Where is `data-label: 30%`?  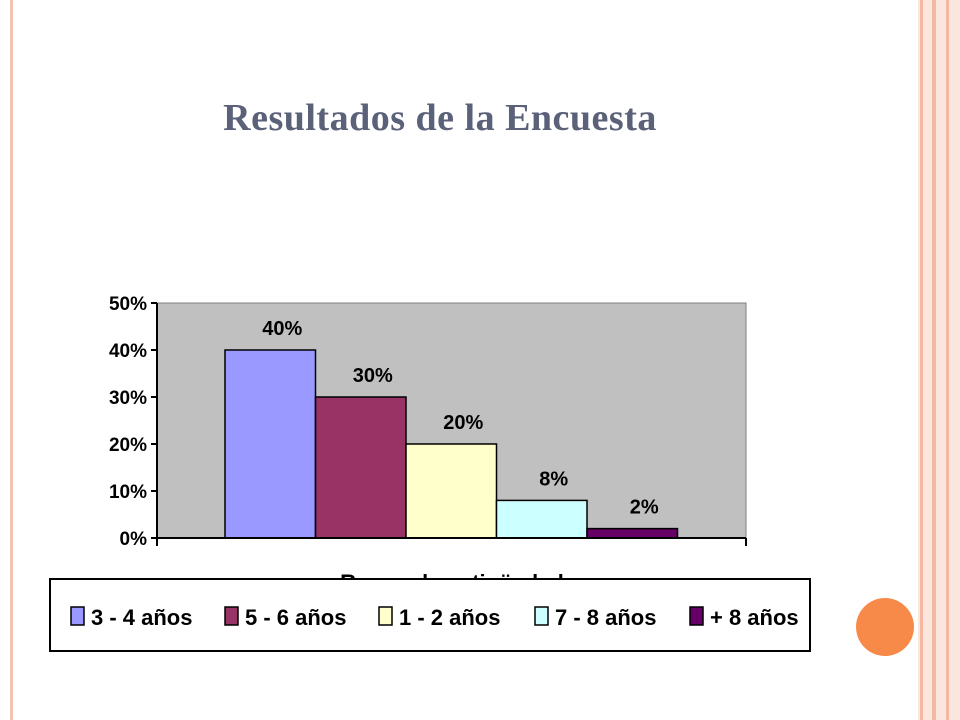
data-label: 30% is located at coordinates (373, 376).